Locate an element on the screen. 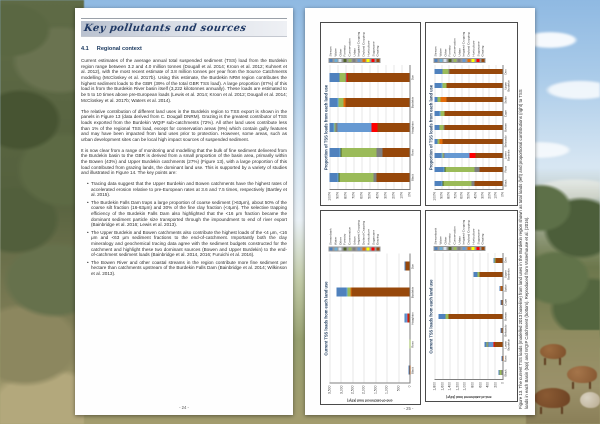  header-rule is located at coordinates (184, 18).